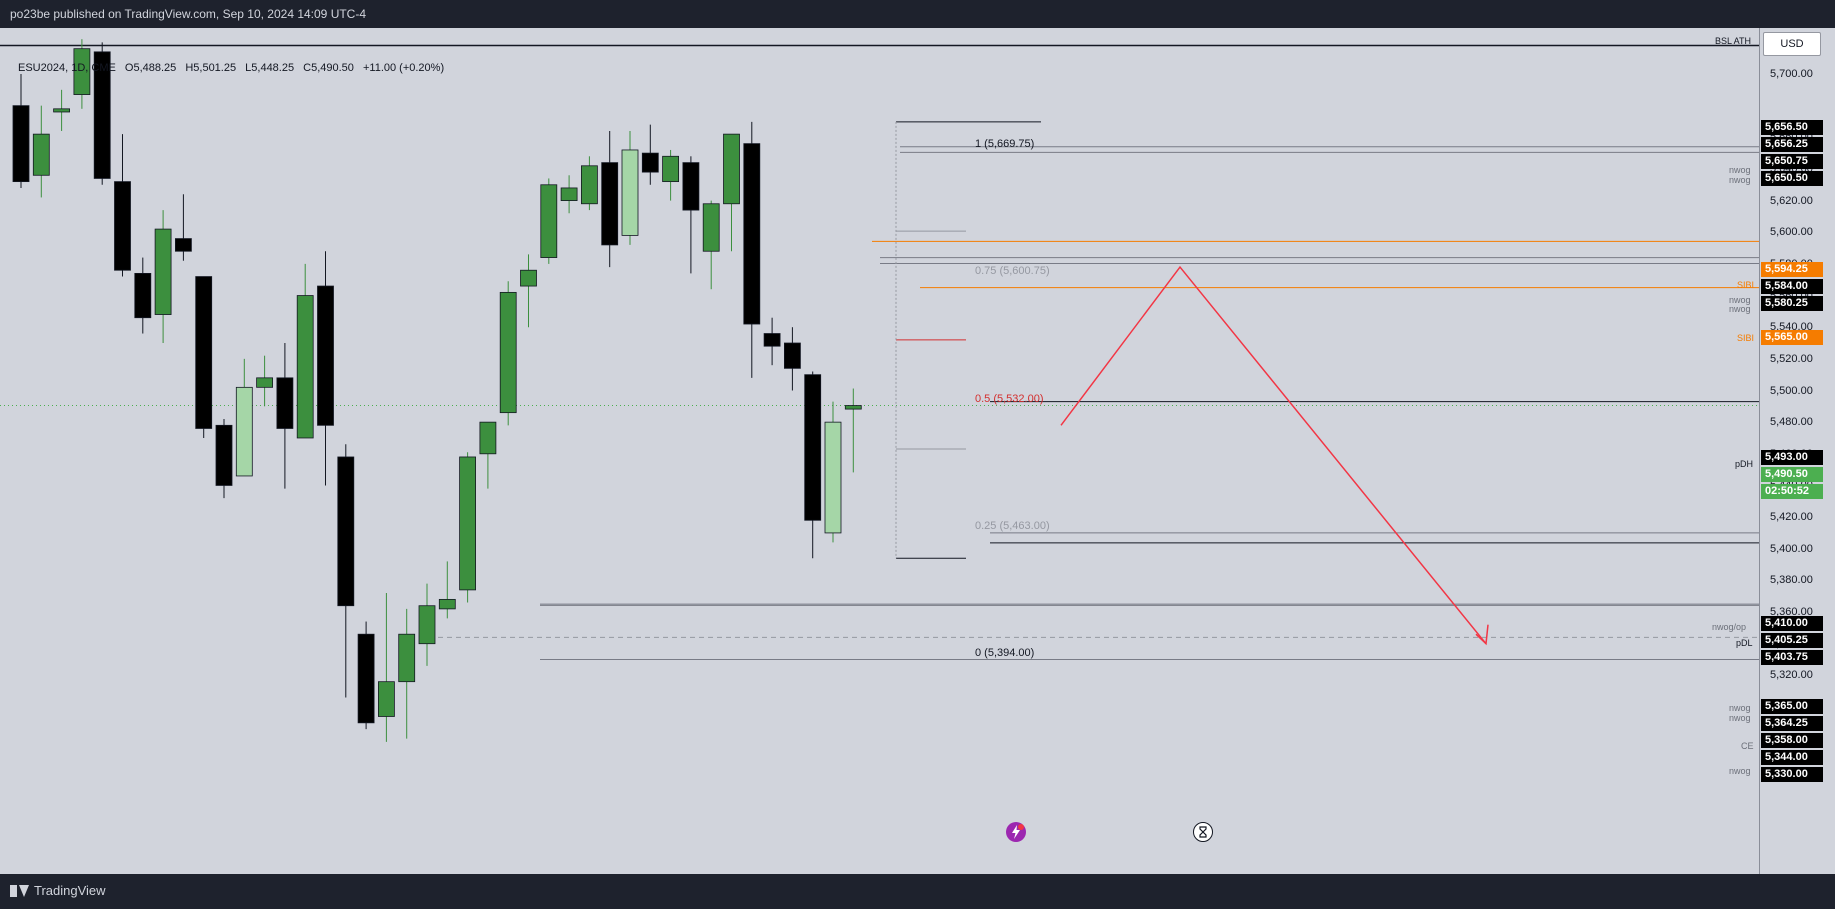 The height and width of the screenshot is (909, 1835). I want to click on price-tag: 5,650.75, so click(1792, 161).